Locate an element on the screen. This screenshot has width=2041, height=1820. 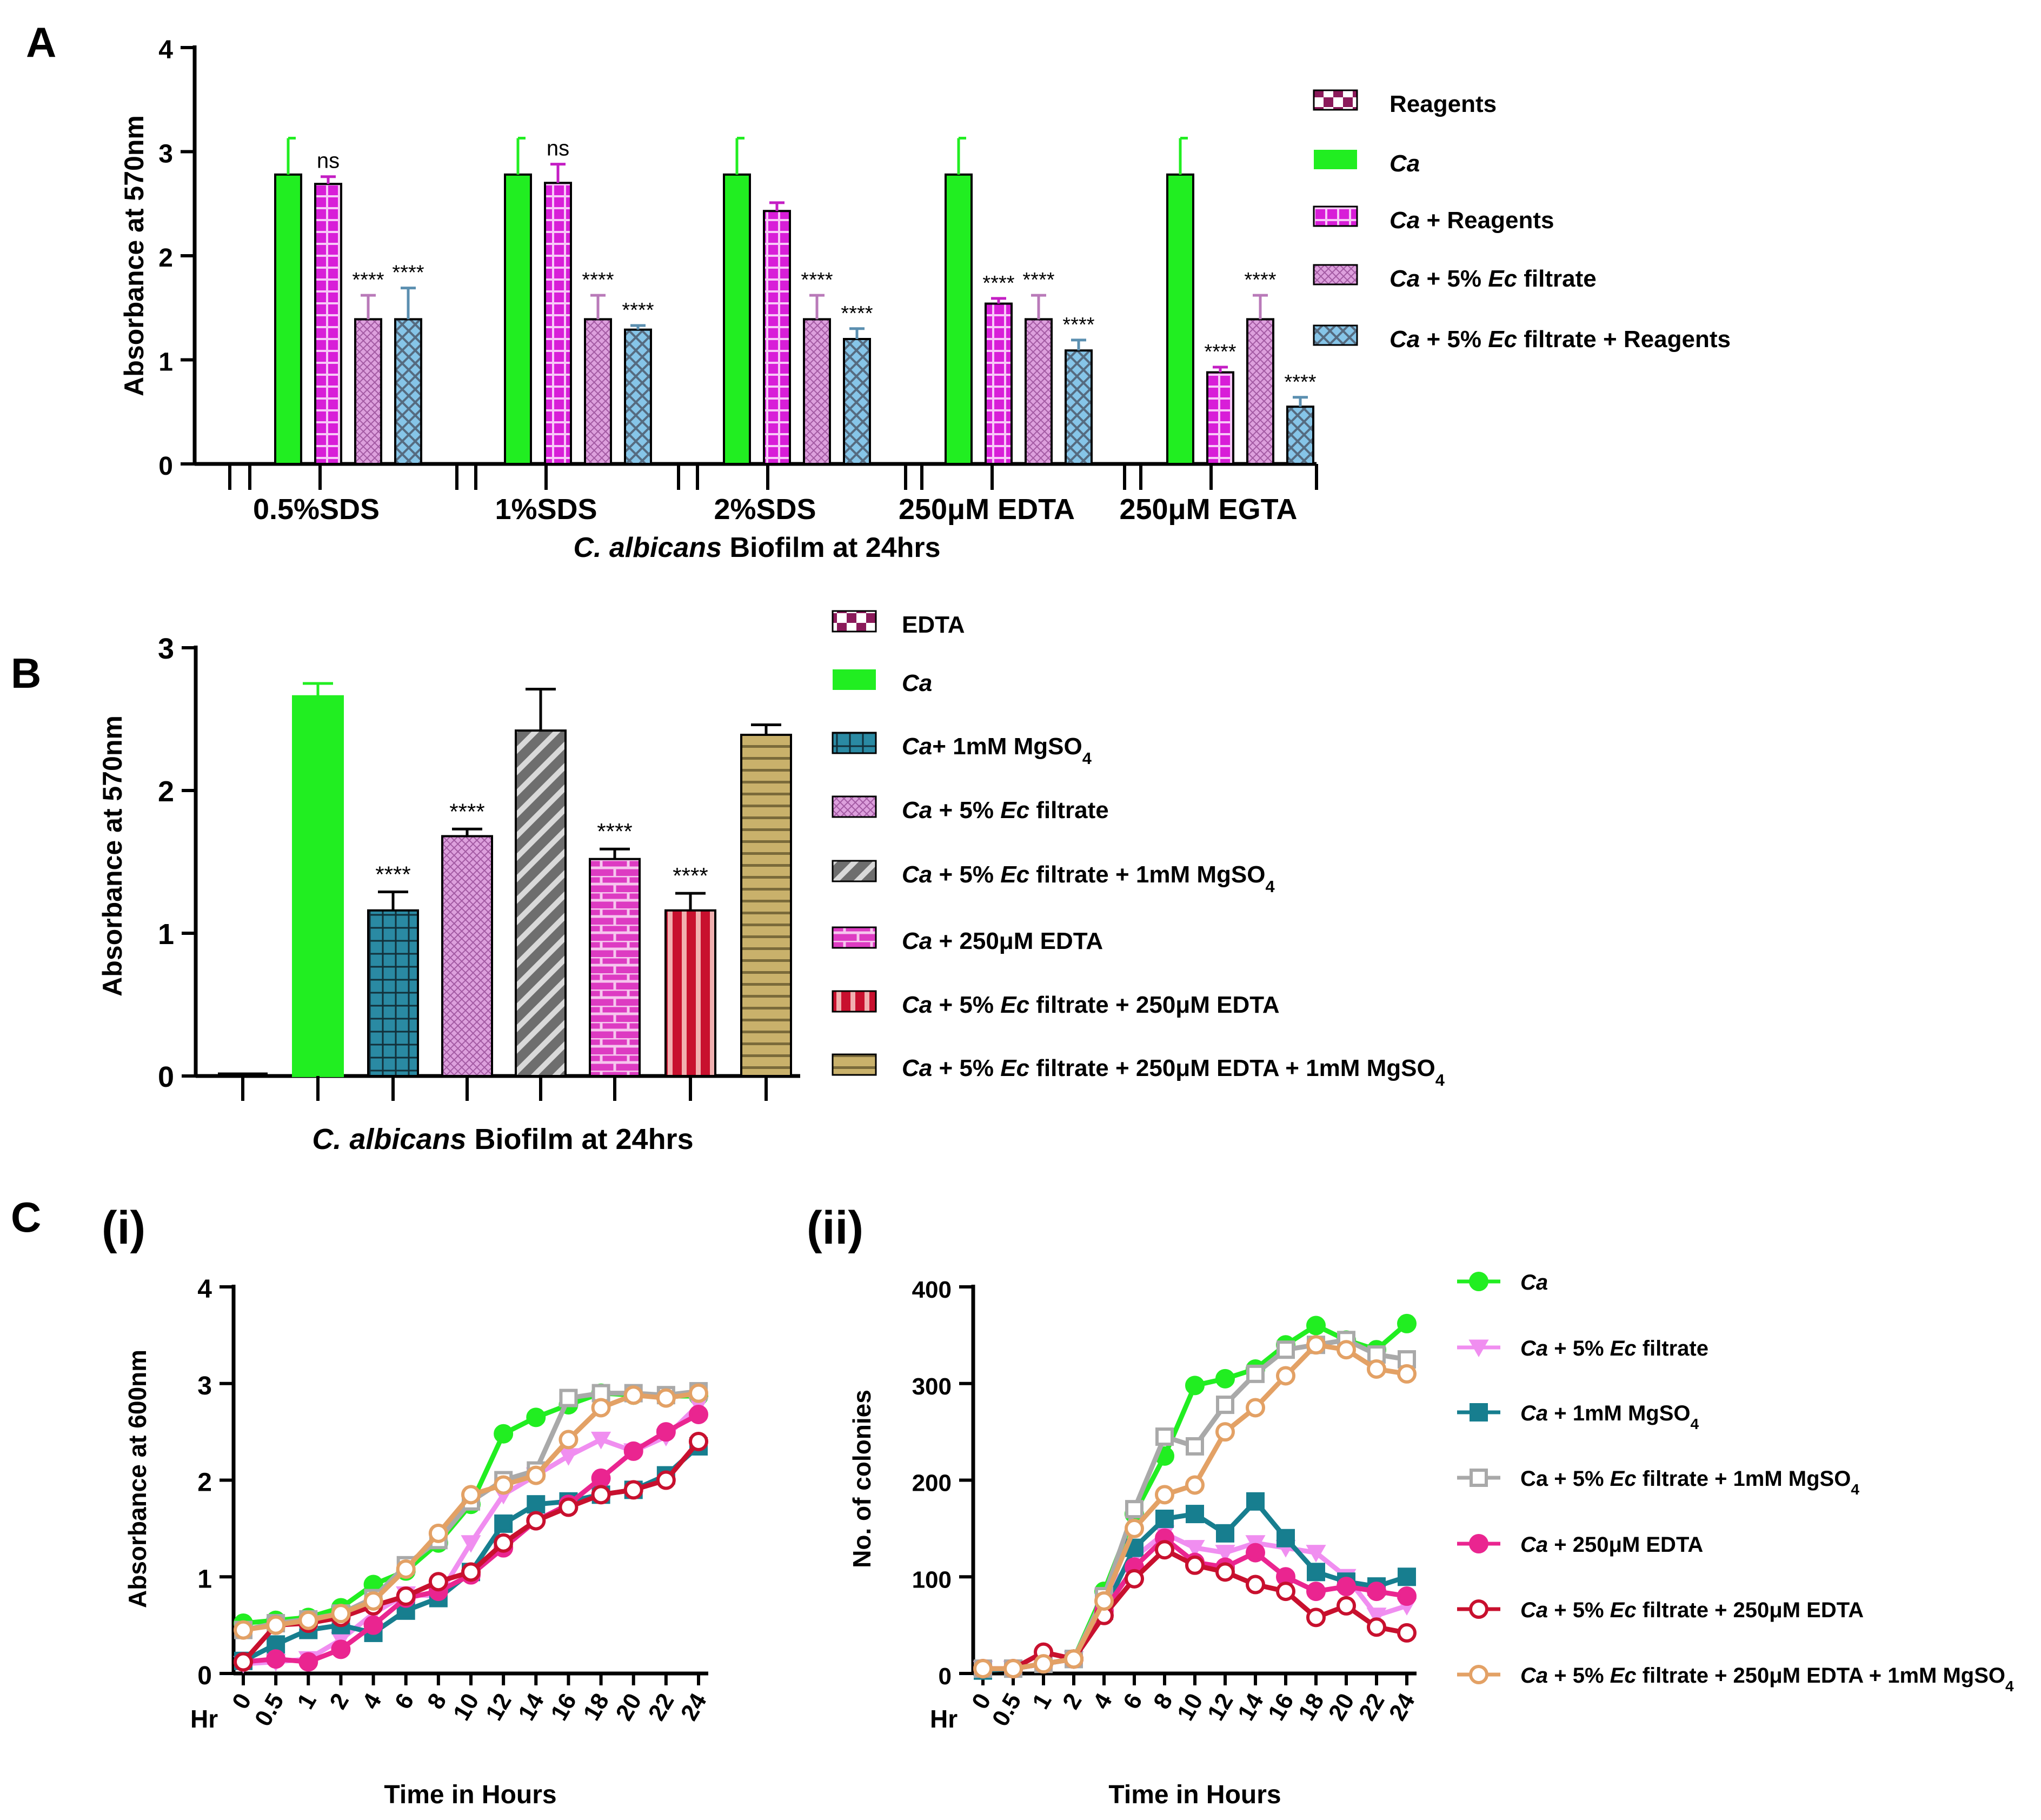
ci-x-prefix: Hr is located at coordinates (204, 1719).